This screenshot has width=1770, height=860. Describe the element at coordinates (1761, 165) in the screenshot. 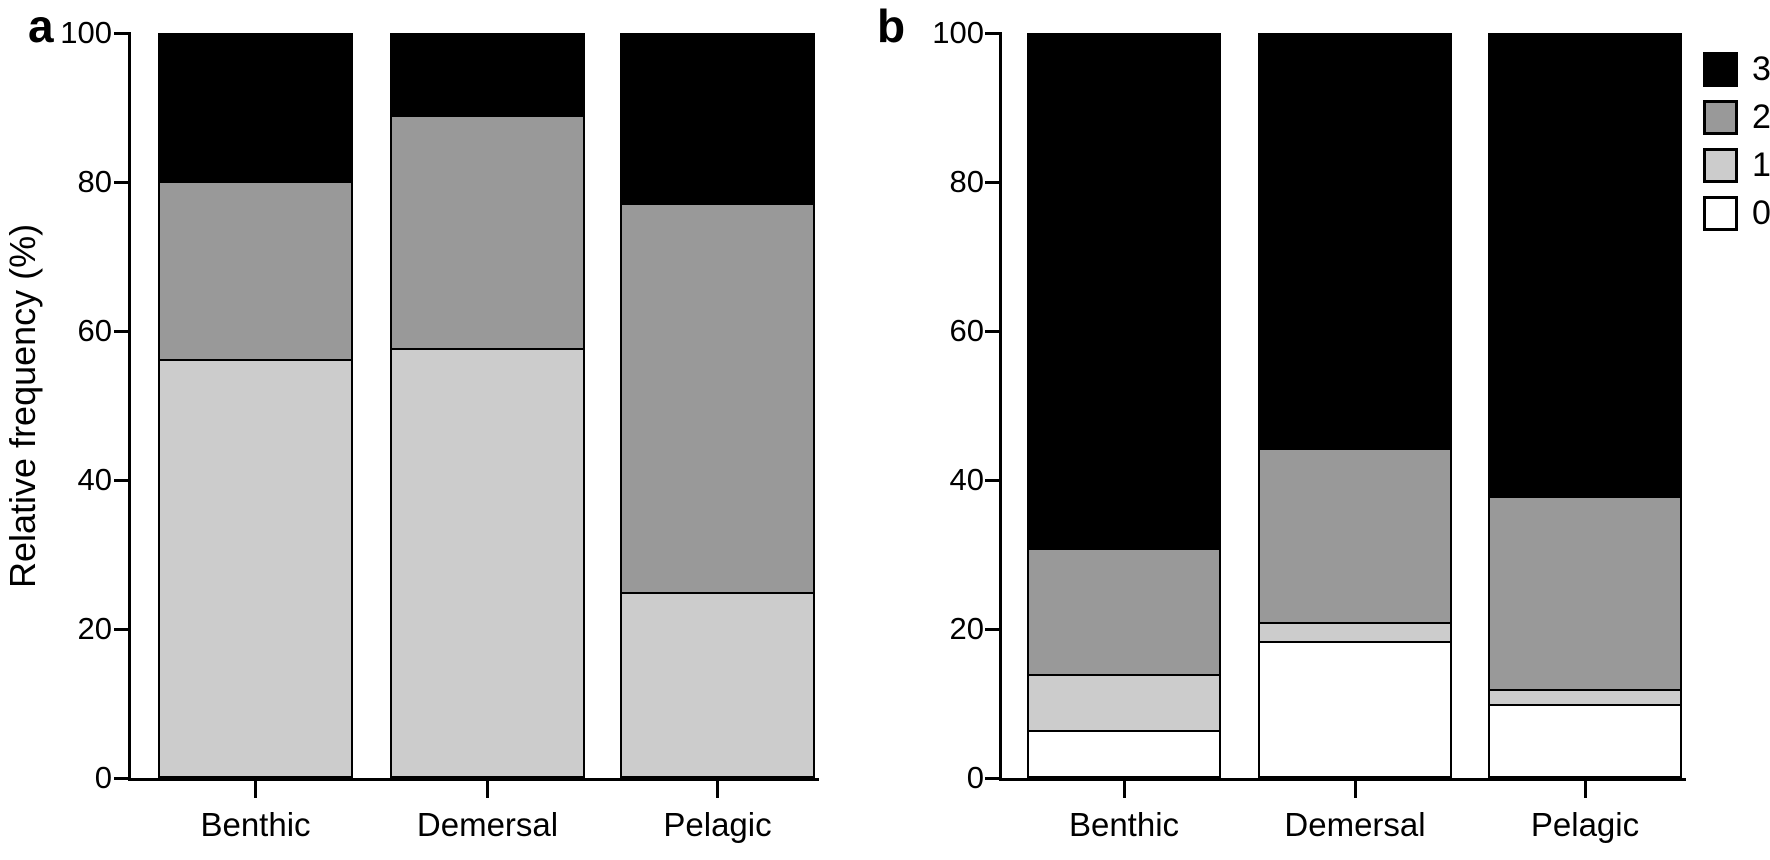

I see `legend-label: 1` at that location.